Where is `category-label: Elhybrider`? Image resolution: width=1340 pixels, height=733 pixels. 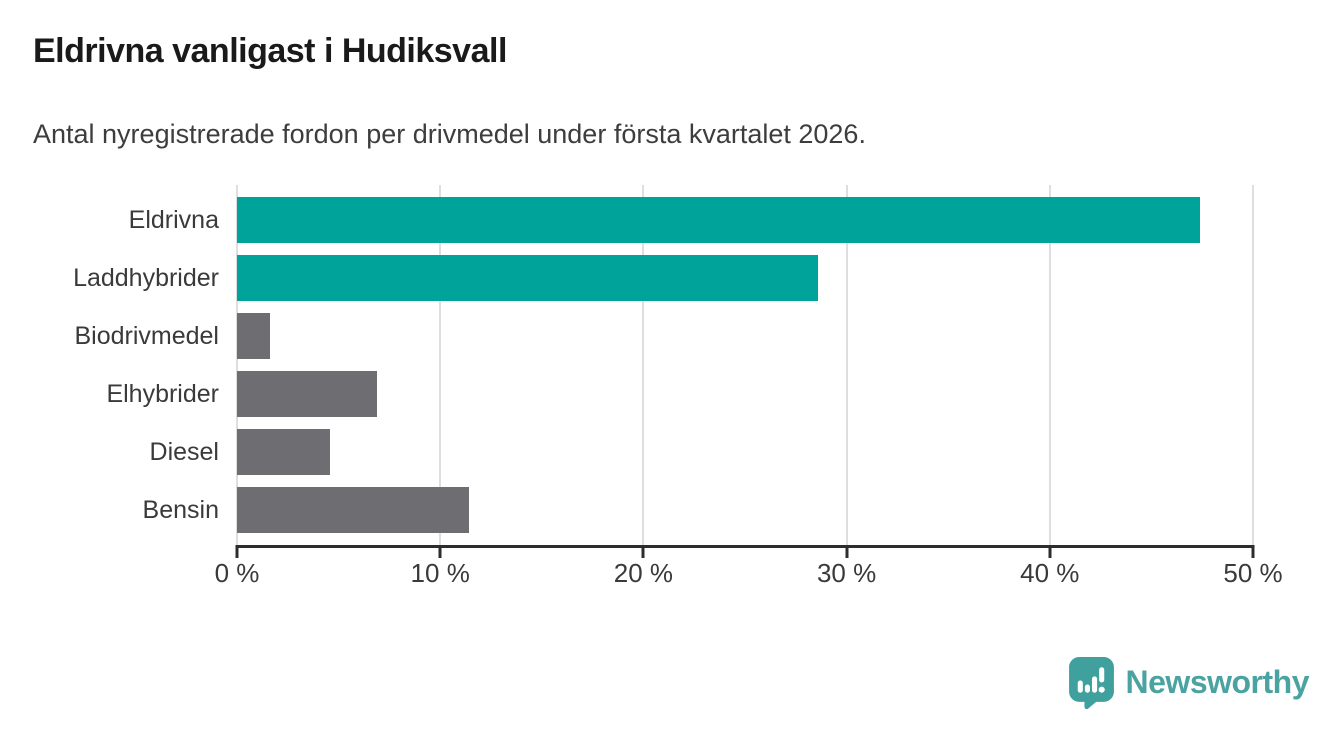
category-label: Elhybrider is located at coordinates (162, 393).